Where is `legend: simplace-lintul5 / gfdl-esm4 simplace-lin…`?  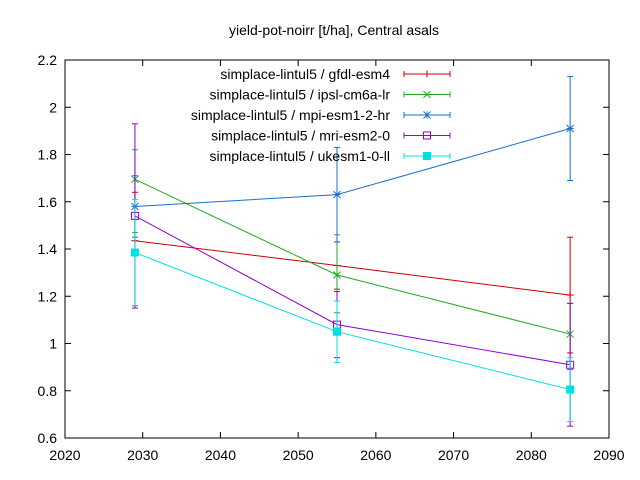 legend: simplace-lintul5 / gfdl-esm4 simplace-lin… is located at coordinates (321, 115).